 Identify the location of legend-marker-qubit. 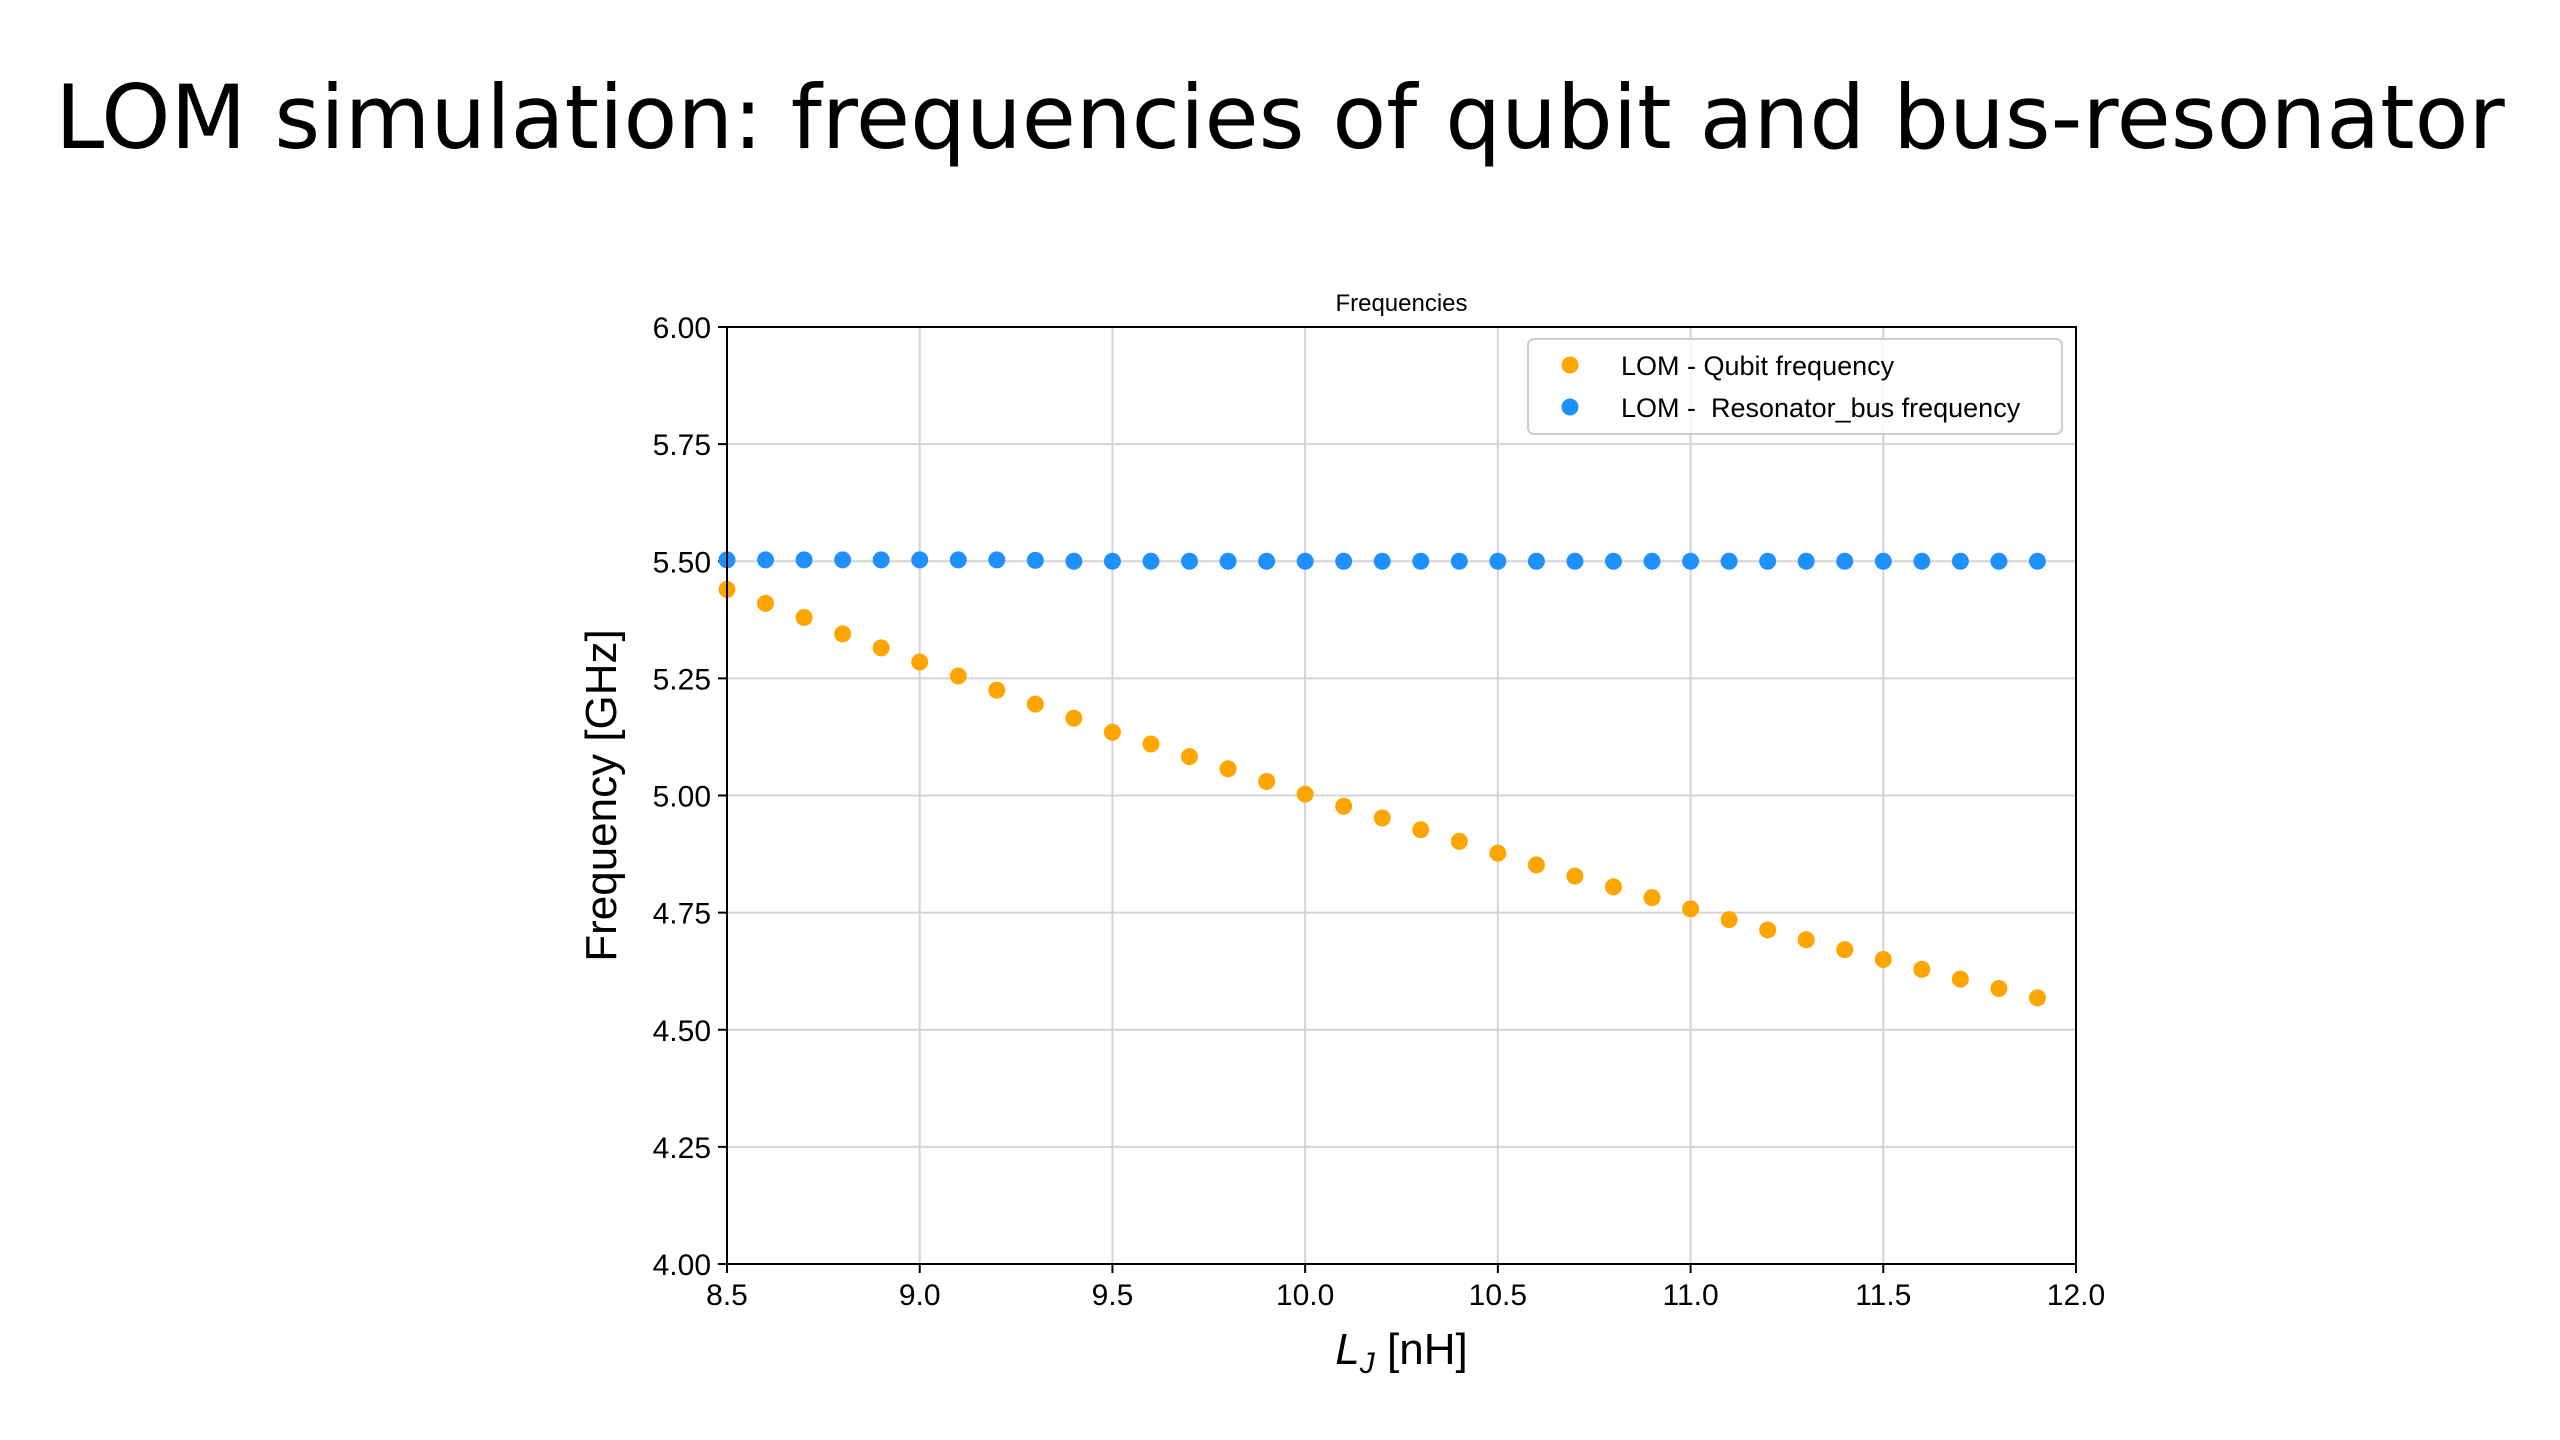
(1570, 365).